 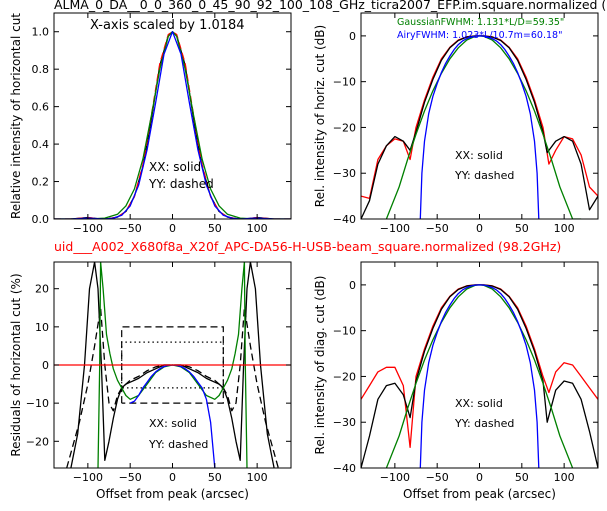 What do you see at coordinates (16, 116) in the screenshot?
I see `y-axis-label: Relative intensity of horizontal cut` at bounding box center [16, 116].